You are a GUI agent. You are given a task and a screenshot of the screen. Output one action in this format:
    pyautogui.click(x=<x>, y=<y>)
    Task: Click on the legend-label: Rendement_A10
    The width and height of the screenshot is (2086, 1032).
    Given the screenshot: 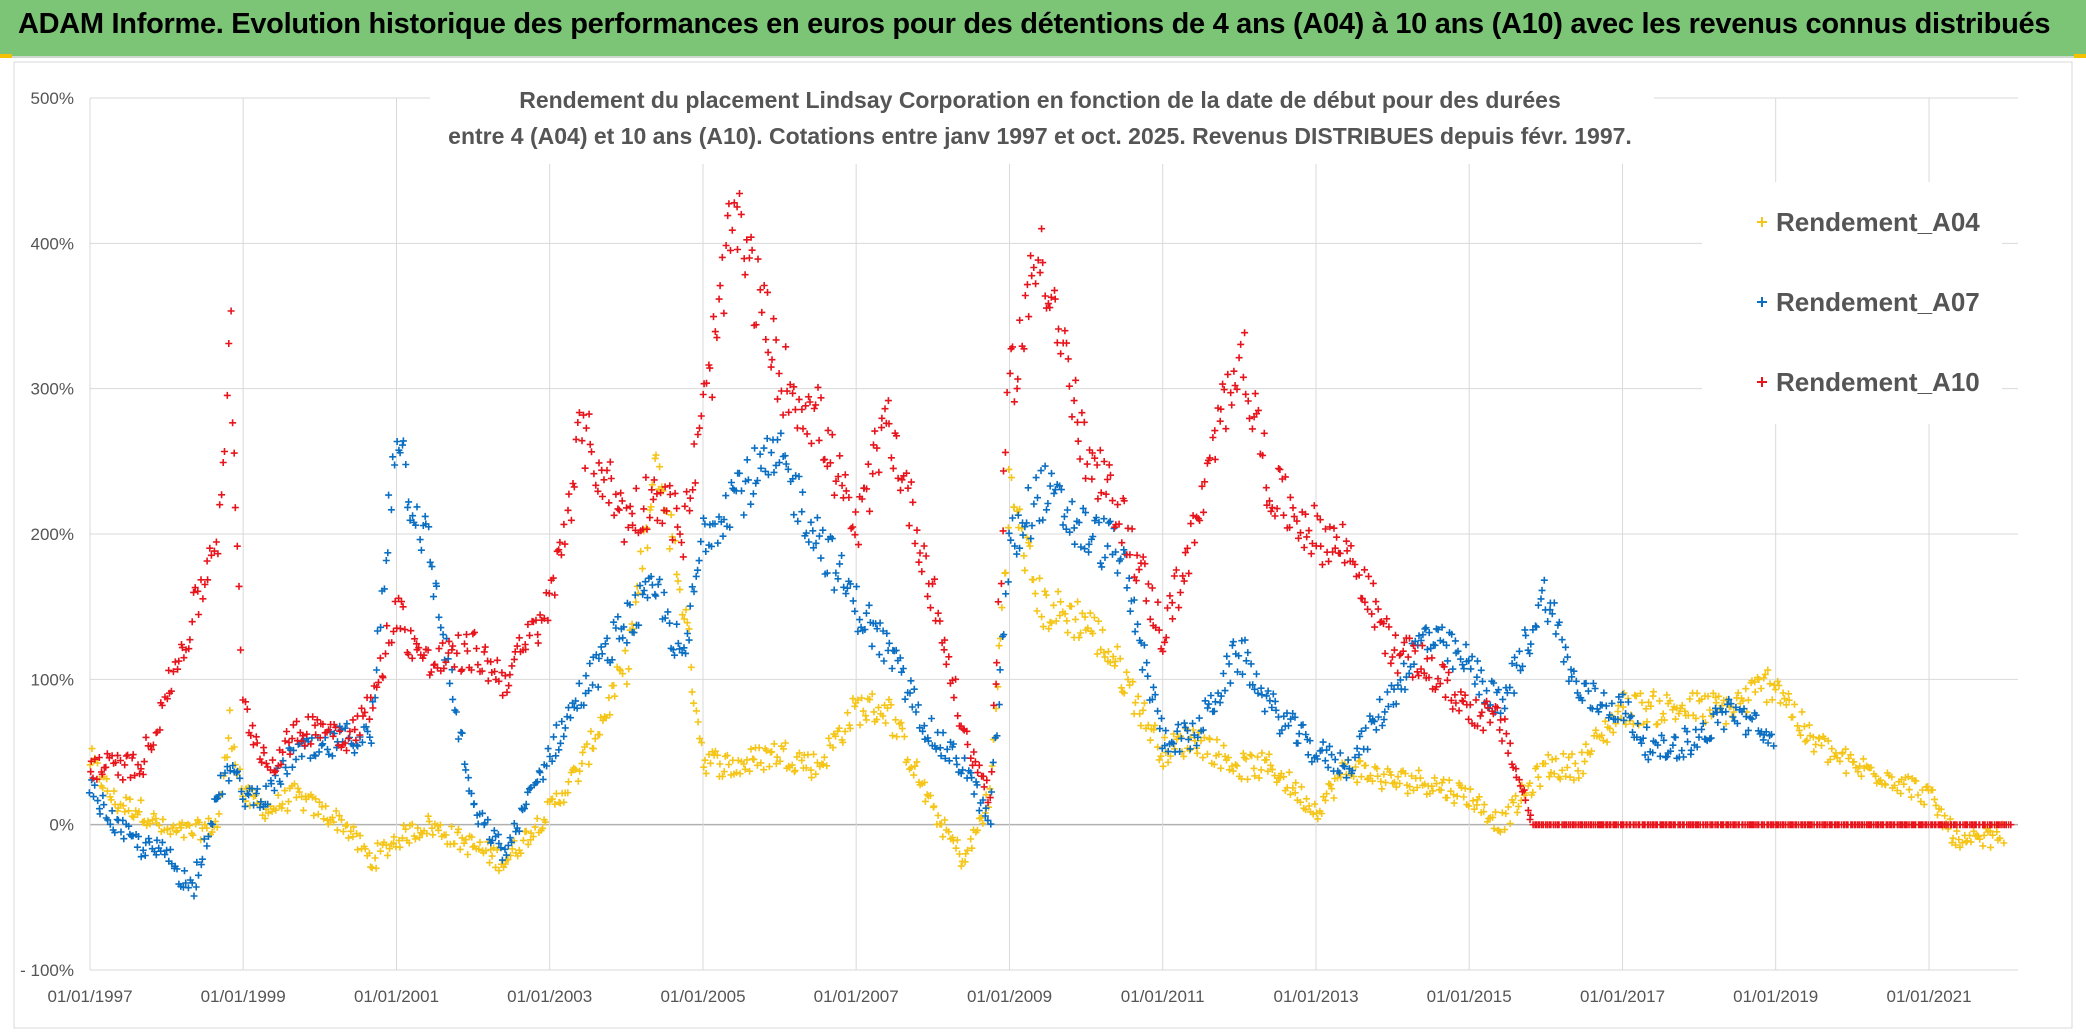 What is the action you would take?
    pyautogui.click(x=1878, y=382)
    